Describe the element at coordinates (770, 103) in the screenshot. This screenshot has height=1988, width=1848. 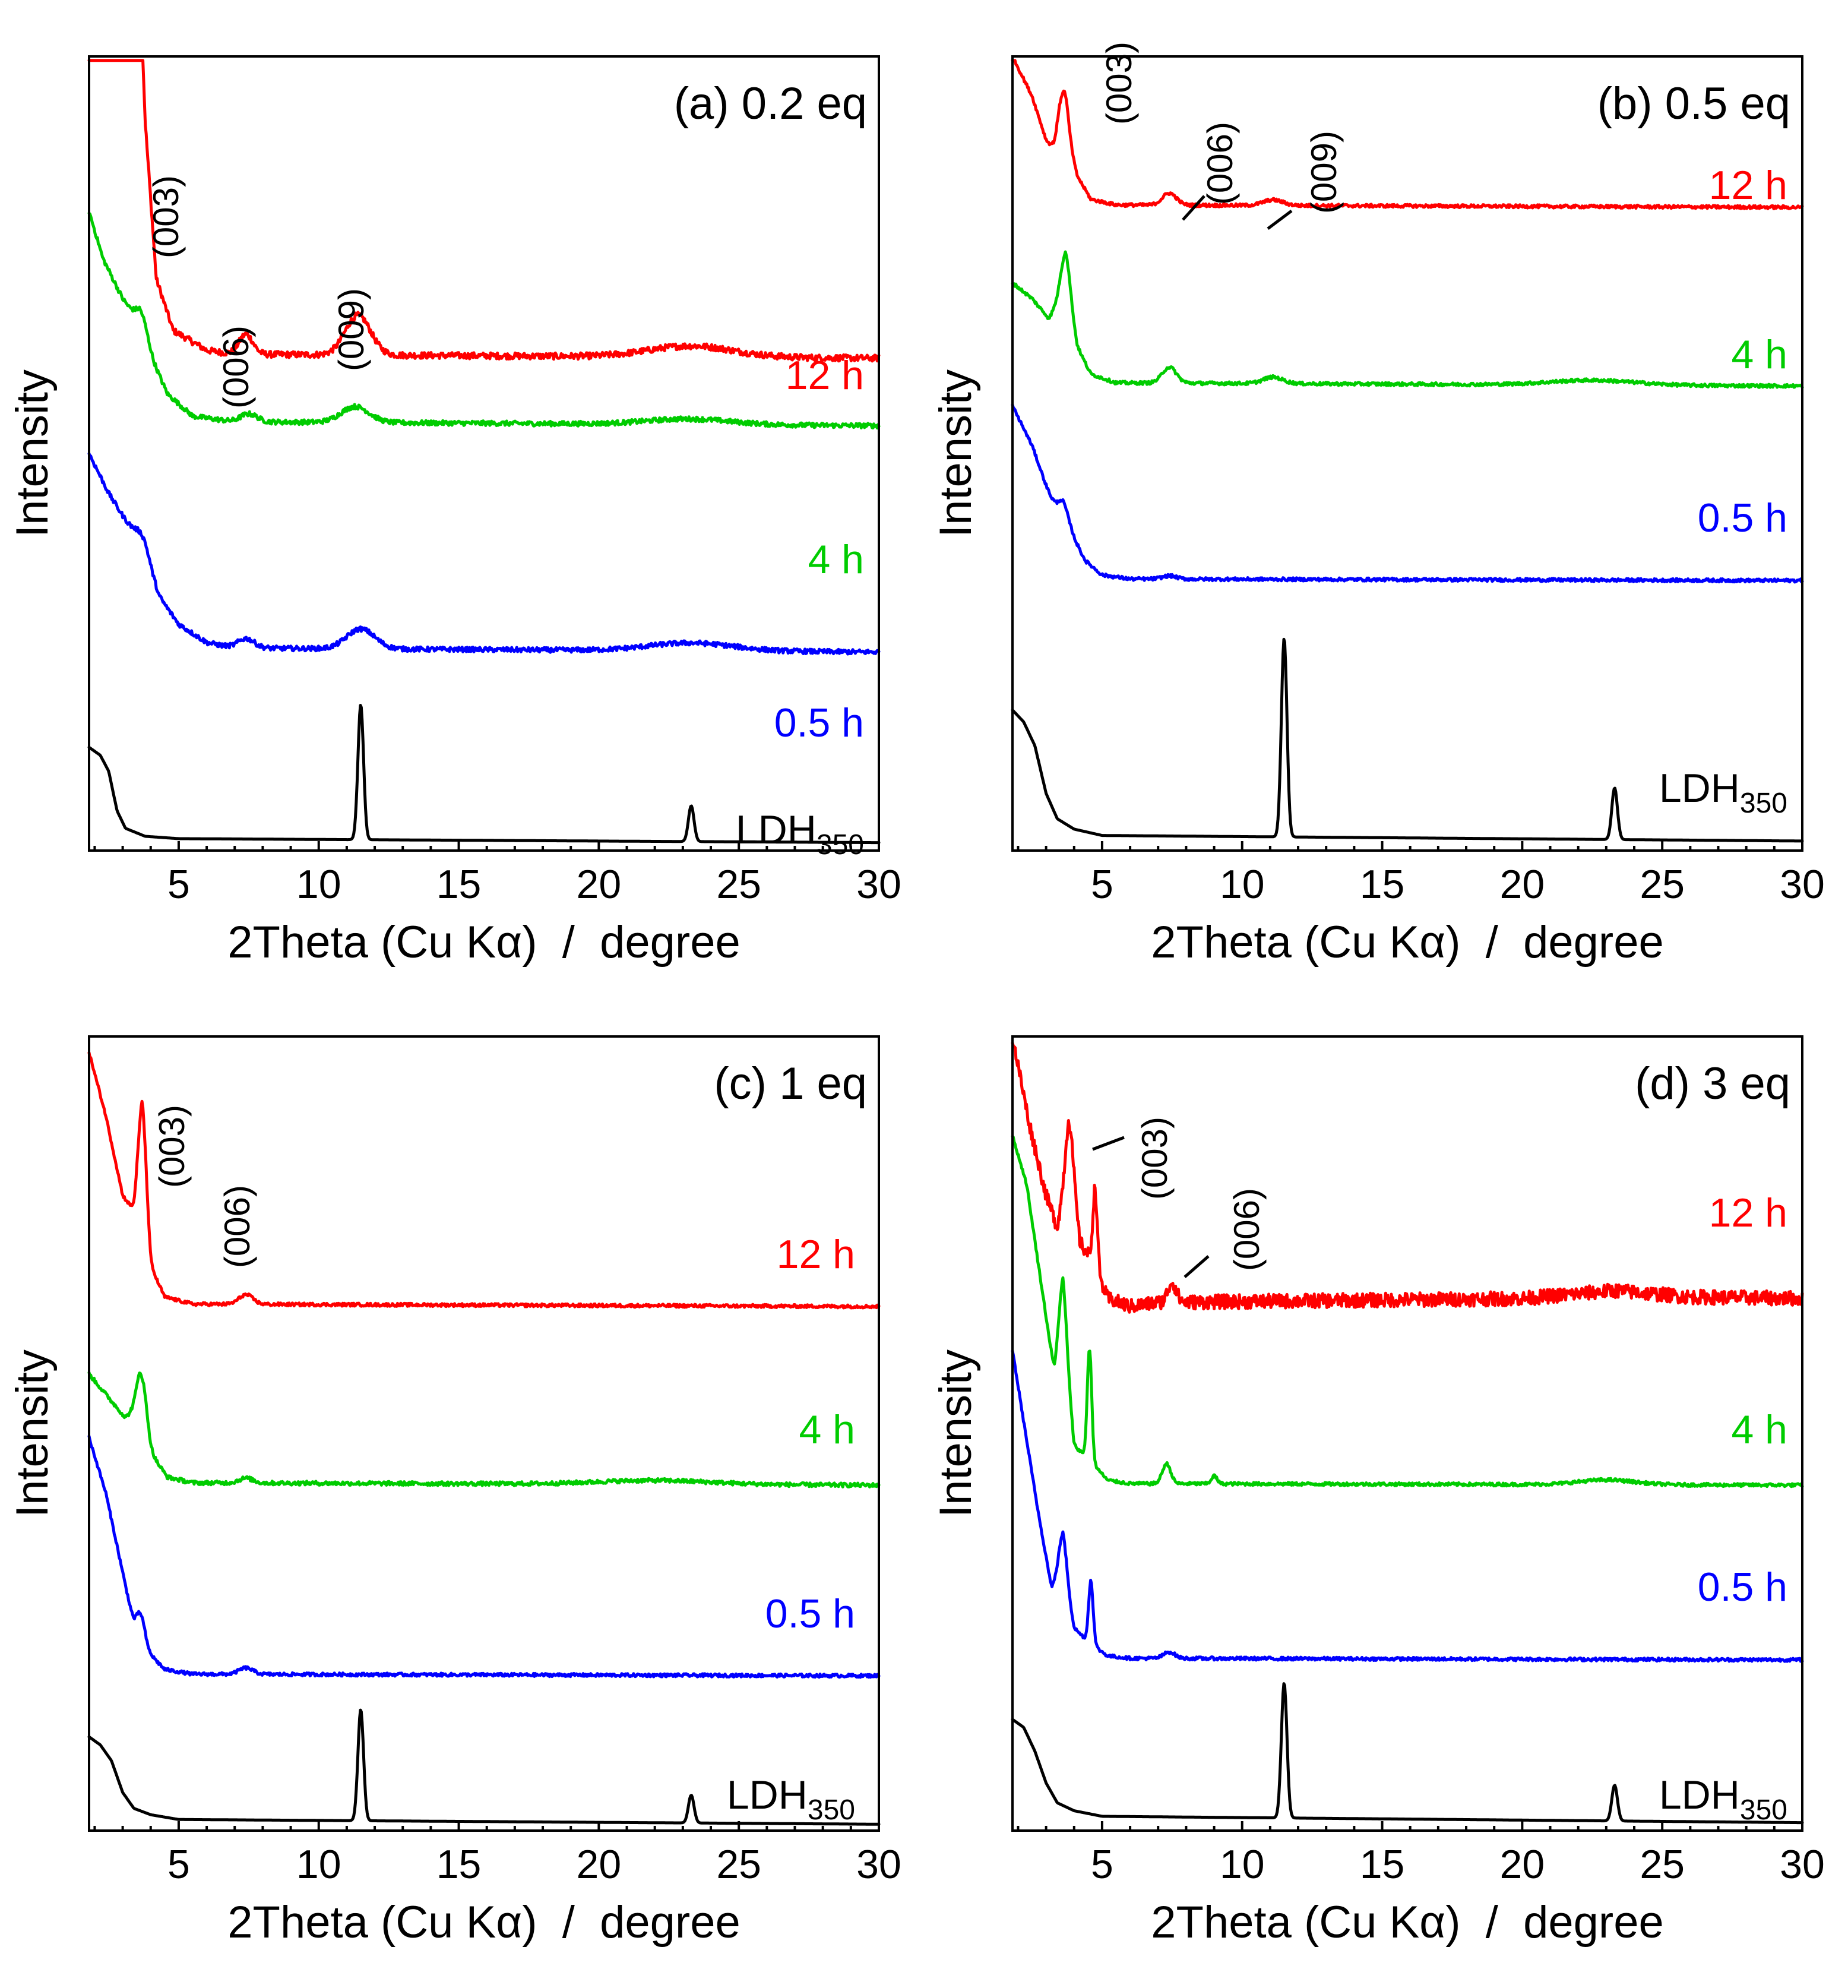
I see `panel-title: (a) 0.2 eq` at that location.